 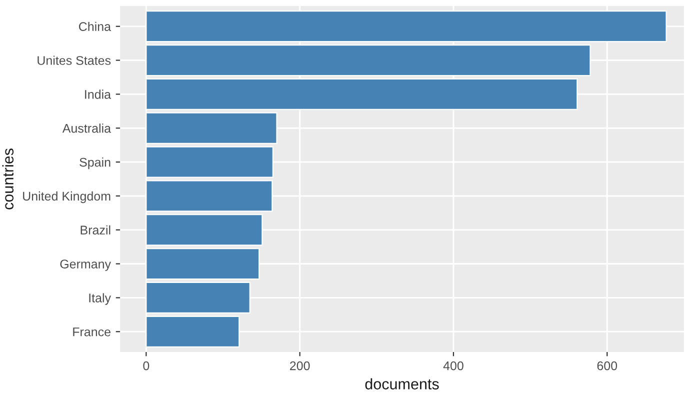 What do you see at coordinates (91, 332) in the screenshot?
I see `y-tick-label: France` at bounding box center [91, 332].